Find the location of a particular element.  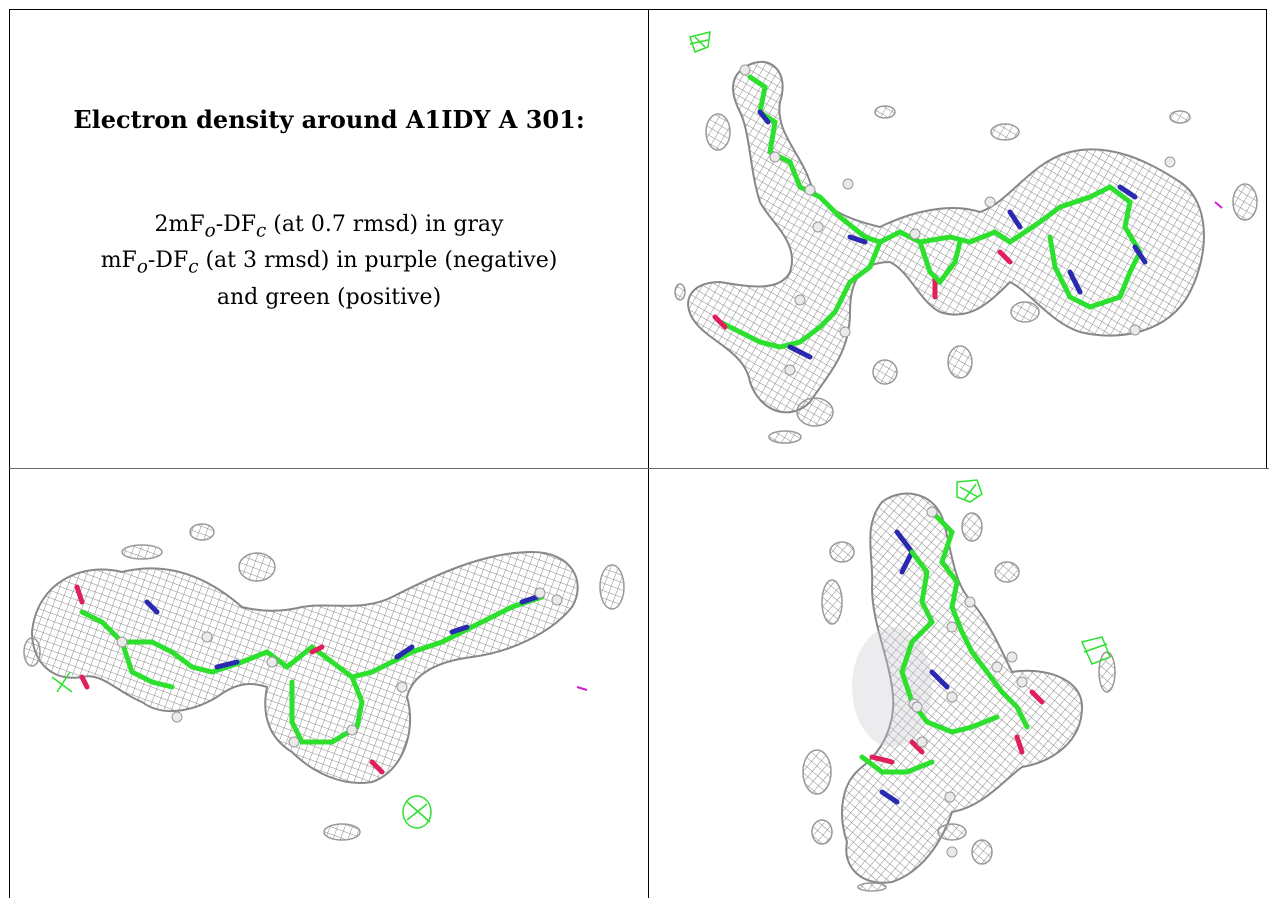

ghost-density is located at coordinates (892, 687).